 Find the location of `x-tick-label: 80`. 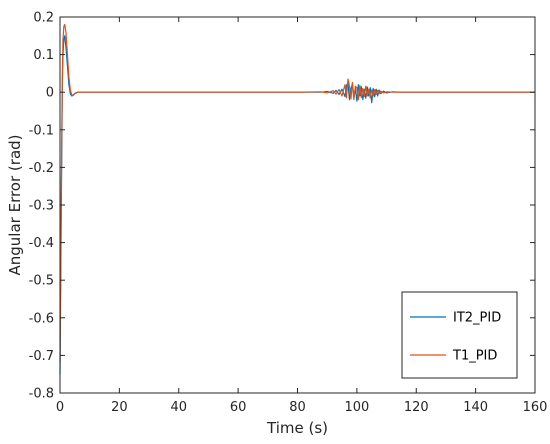

x-tick-label: 80 is located at coordinates (297, 407).